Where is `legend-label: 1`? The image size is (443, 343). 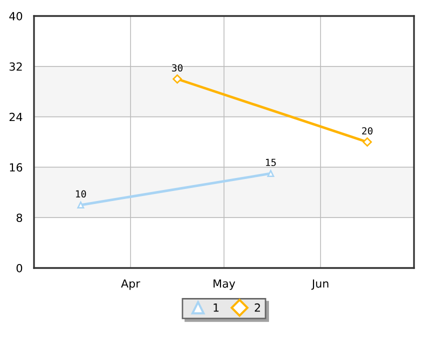
legend-label: 1 is located at coordinates (216, 308).